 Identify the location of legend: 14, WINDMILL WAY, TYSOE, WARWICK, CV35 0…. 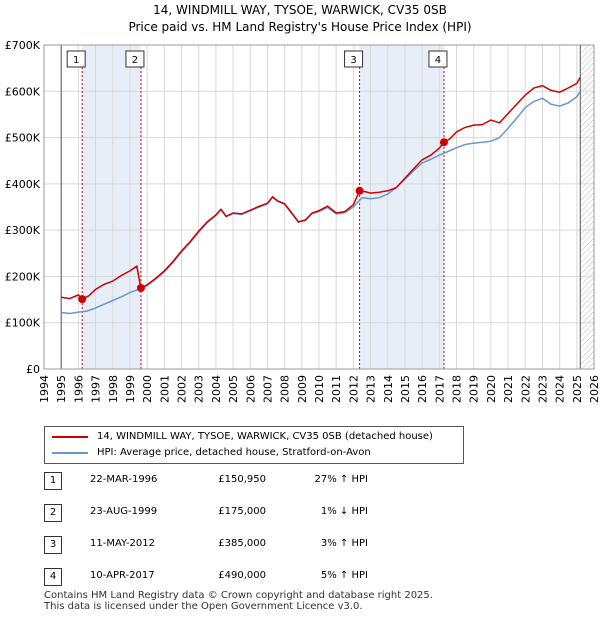
(254, 445).